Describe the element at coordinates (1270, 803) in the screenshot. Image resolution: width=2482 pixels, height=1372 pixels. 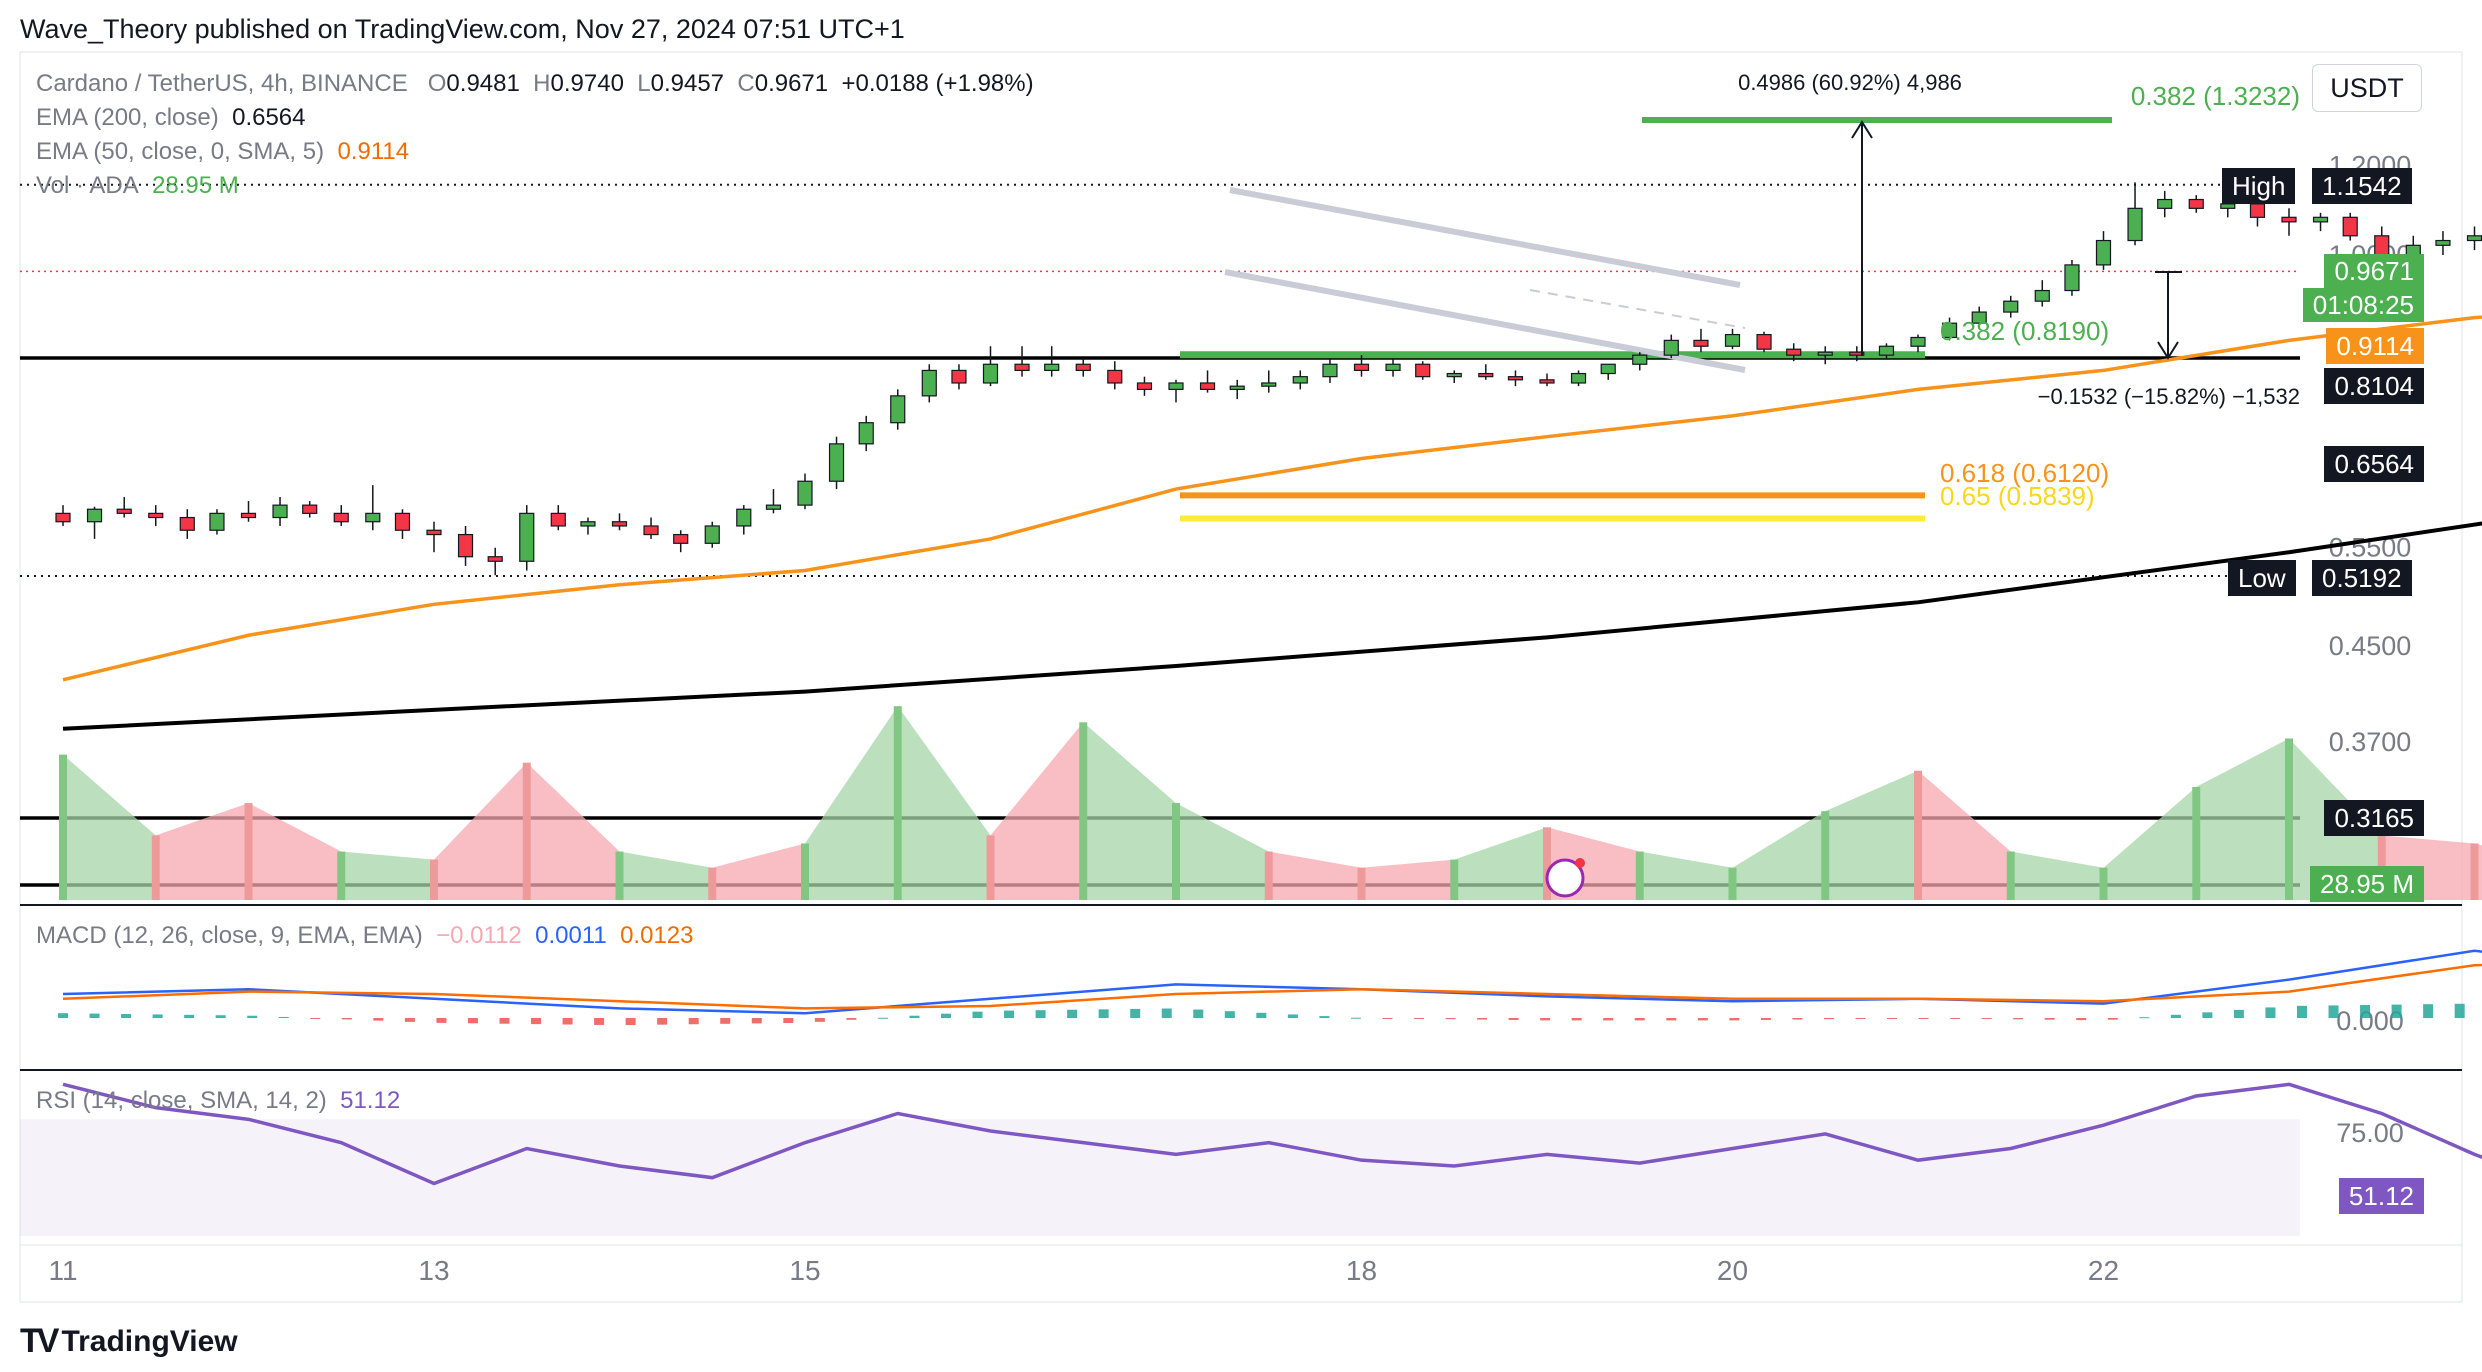
I see `volume-pane` at that location.